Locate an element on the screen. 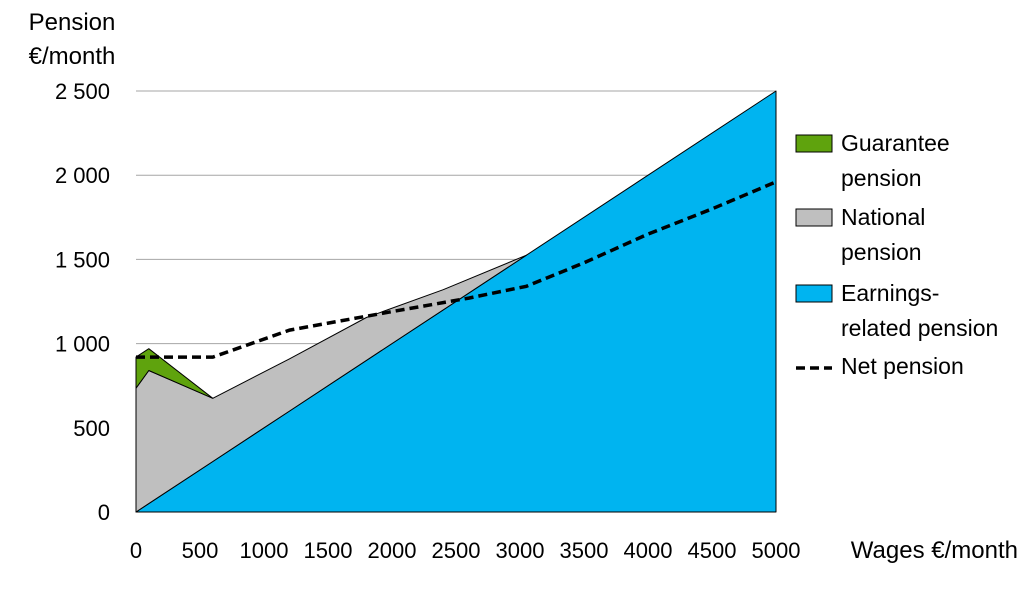 This screenshot has width=1024, height=613. x-tick-label: 4000 is located at coordinates (648, 550).